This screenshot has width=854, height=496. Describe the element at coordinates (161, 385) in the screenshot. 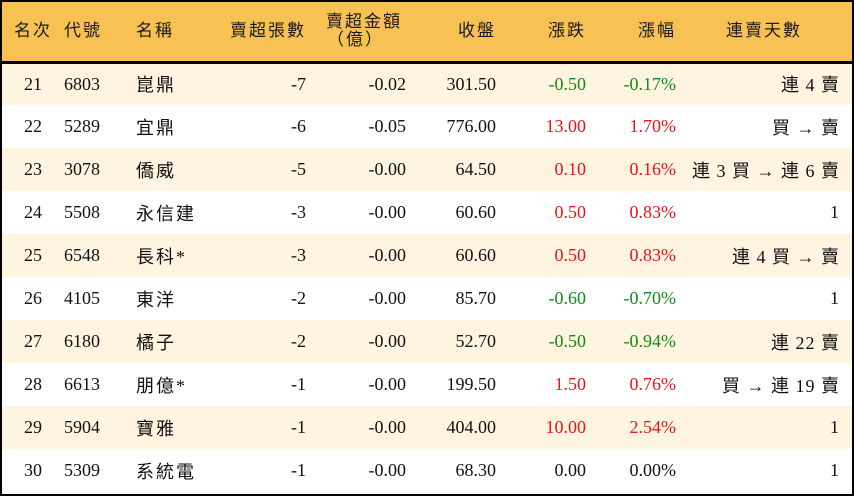

I see `stock-name-cell: 朋億*` at that location.